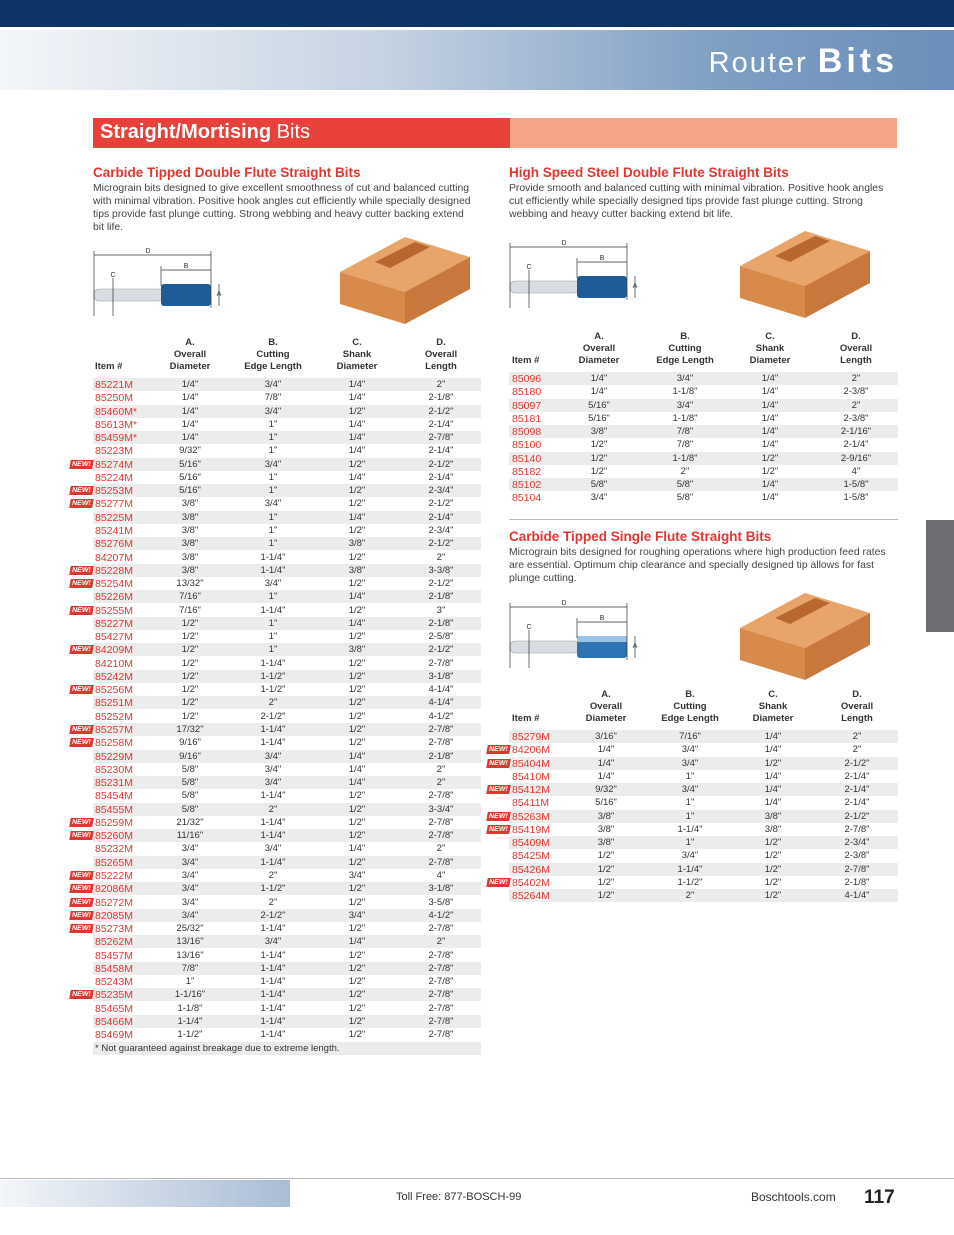 The height and width of the screenshot is (1235, 954). What do you see at coordinates (857, 718) in the screenshot?
I see `column-header: Length` at bounding box center [857, 718].